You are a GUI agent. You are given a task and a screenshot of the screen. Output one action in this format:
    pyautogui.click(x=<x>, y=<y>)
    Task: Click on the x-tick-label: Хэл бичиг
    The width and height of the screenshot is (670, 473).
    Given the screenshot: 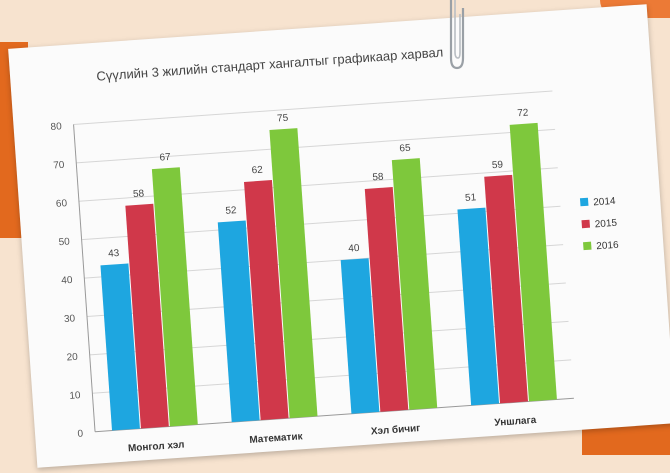 What is the action you would take?
    pyautogui.click(x=396, y=429)
    